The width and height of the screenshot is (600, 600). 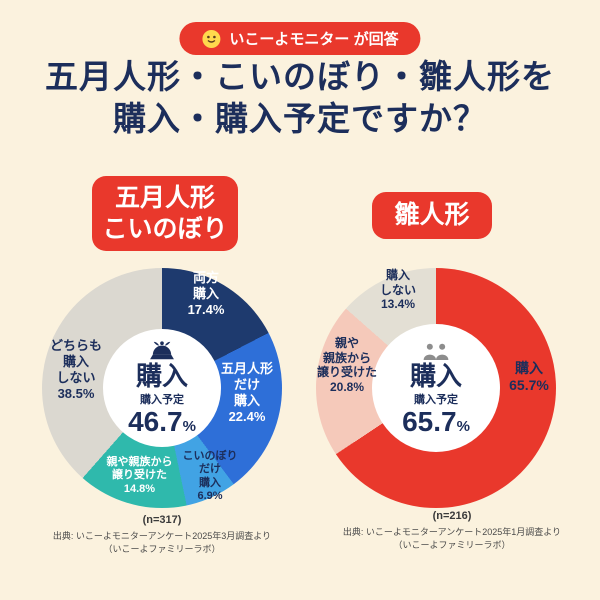 What do you see at coordinates (314, 39) in the screenshot?
I see `survey-source-badge-text: いこーよモニター が回答` at bounding box center [314, 39].